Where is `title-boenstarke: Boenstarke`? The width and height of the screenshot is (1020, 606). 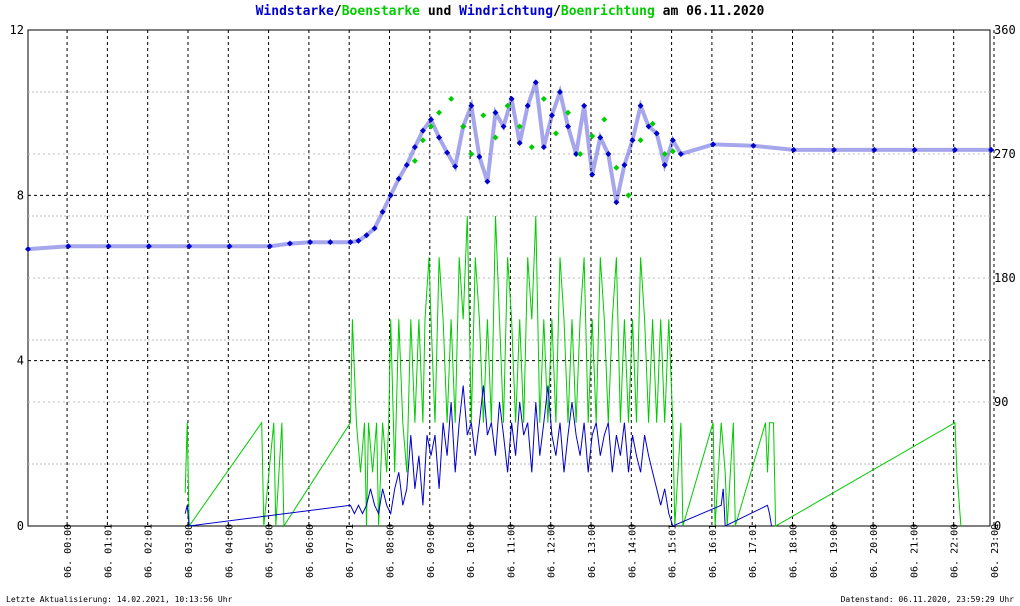 title-boenstarke: Boenstarke is located at coordinates (380, 11).